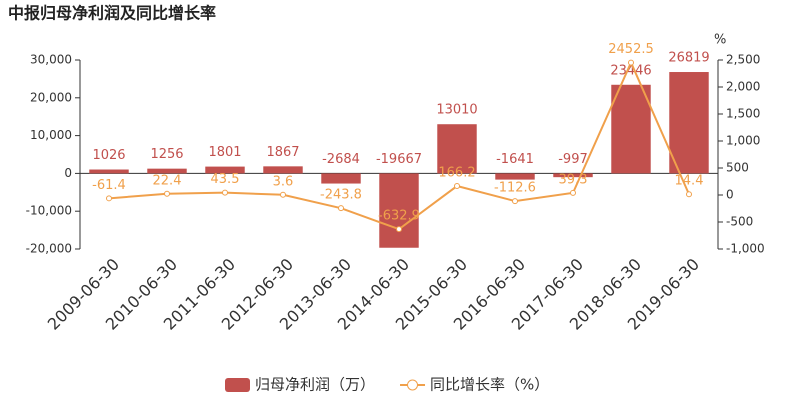 Image resolution: width=800 pixels, height=400 pixels. I want to click on line-value-label: 22.4, so click(167, 180).